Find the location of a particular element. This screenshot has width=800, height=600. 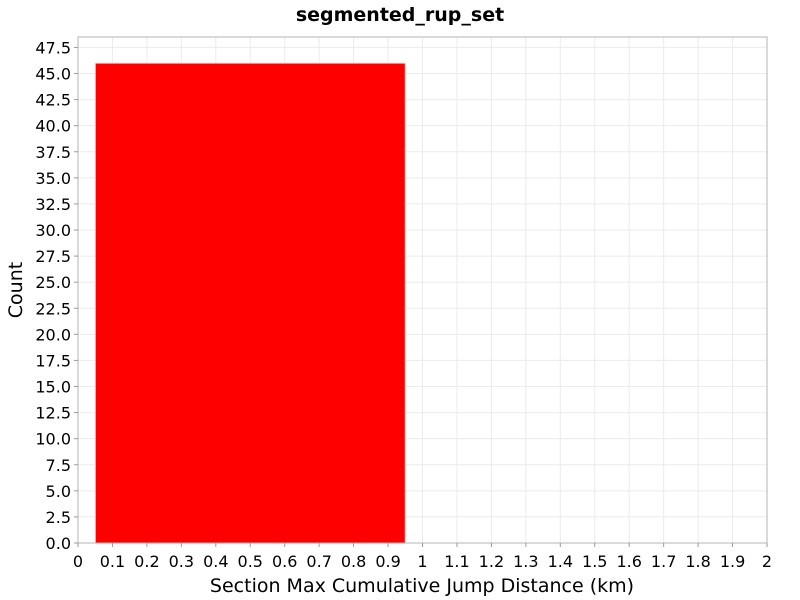

y-tick-label: 40.0 is located at coordinates (53, 126).